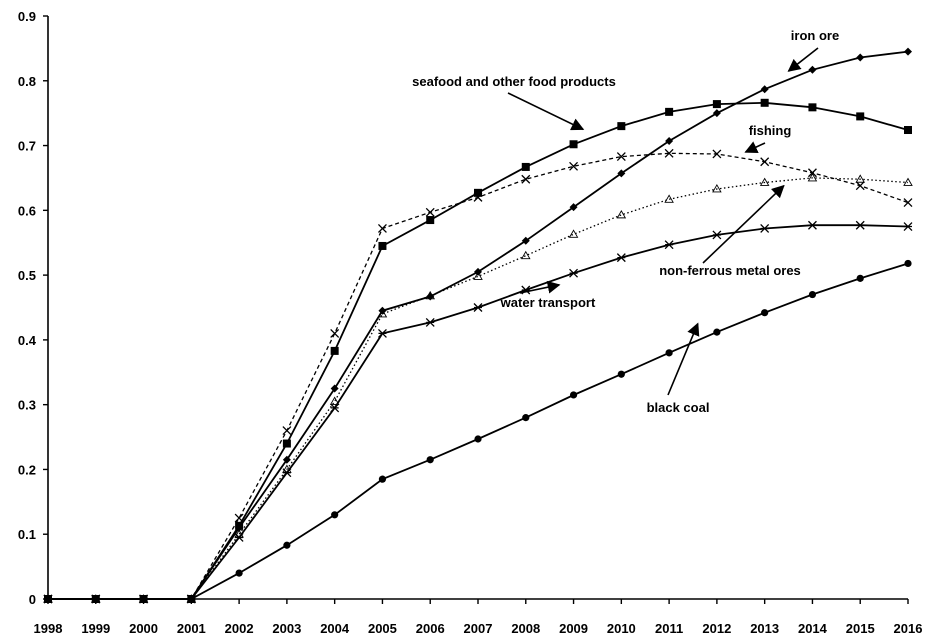  Describe the element at coordinates (239, 628) in the screenshot. I see `x-tick-label: 2002` at that location.